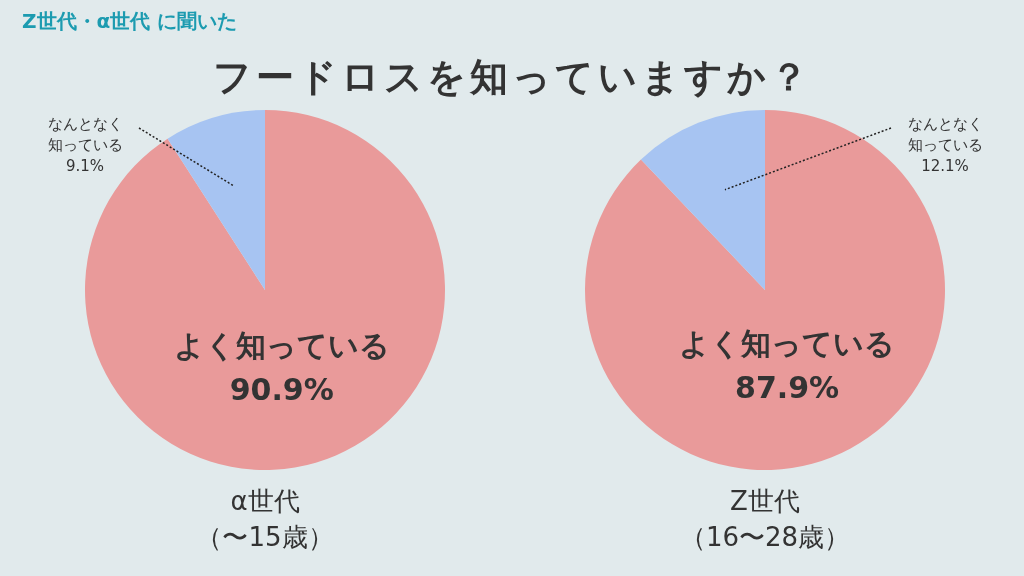 The height and width of the screenshot is (576, 1024). What do you see at coordinates (85, 166) in the screenshot?
I see `data-label: 9.1%` at bounding box center [85, 166].